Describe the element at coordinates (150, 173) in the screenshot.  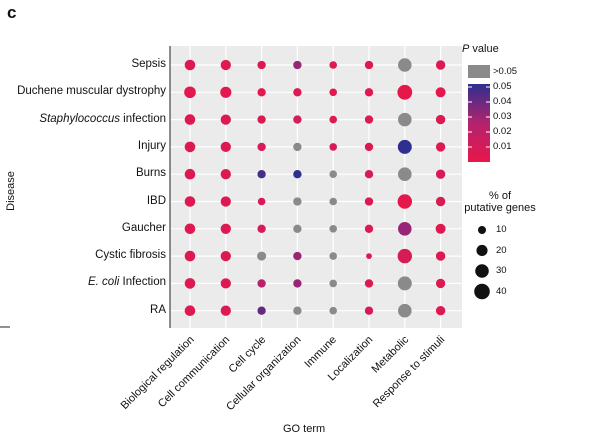
I see `y-tick-label: Burns` at that location.